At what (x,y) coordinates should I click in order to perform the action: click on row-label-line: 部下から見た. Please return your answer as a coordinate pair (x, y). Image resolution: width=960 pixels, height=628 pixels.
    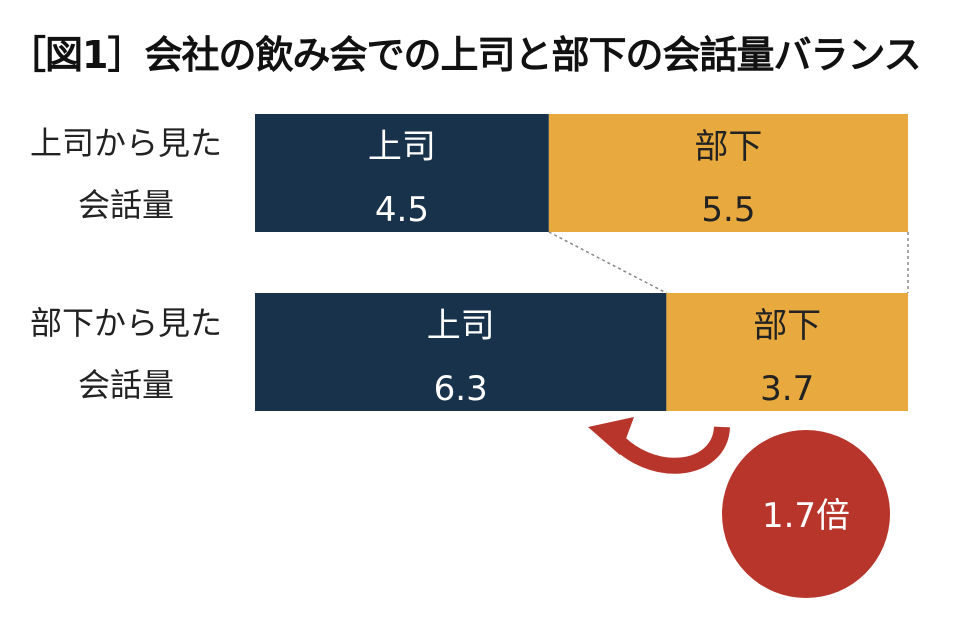
    Looking at the image, I should click on (125, 323).